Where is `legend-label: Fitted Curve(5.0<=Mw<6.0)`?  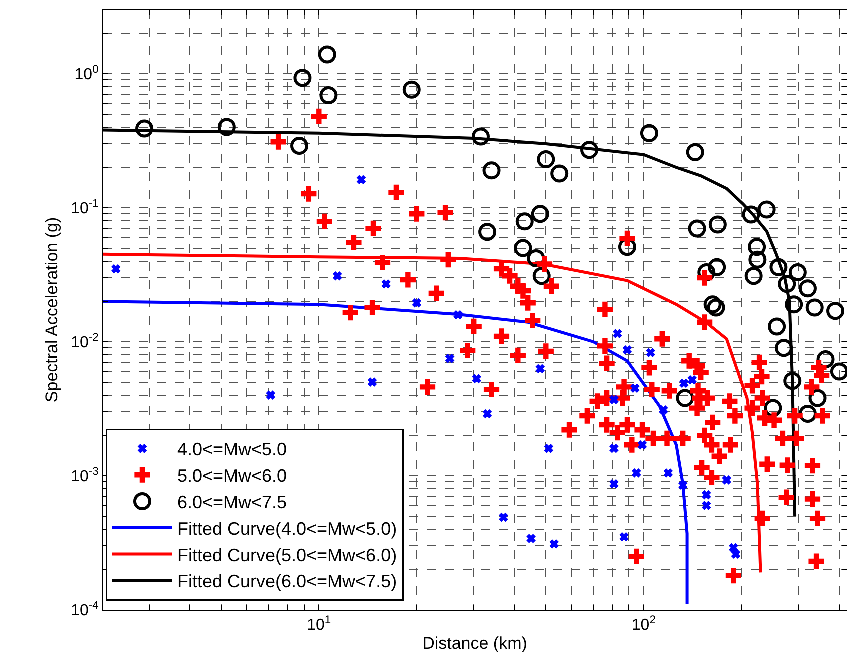 legend-label: Fitted Curve(5.0<=Mw<6.0) is located at coordinates (287, 555).